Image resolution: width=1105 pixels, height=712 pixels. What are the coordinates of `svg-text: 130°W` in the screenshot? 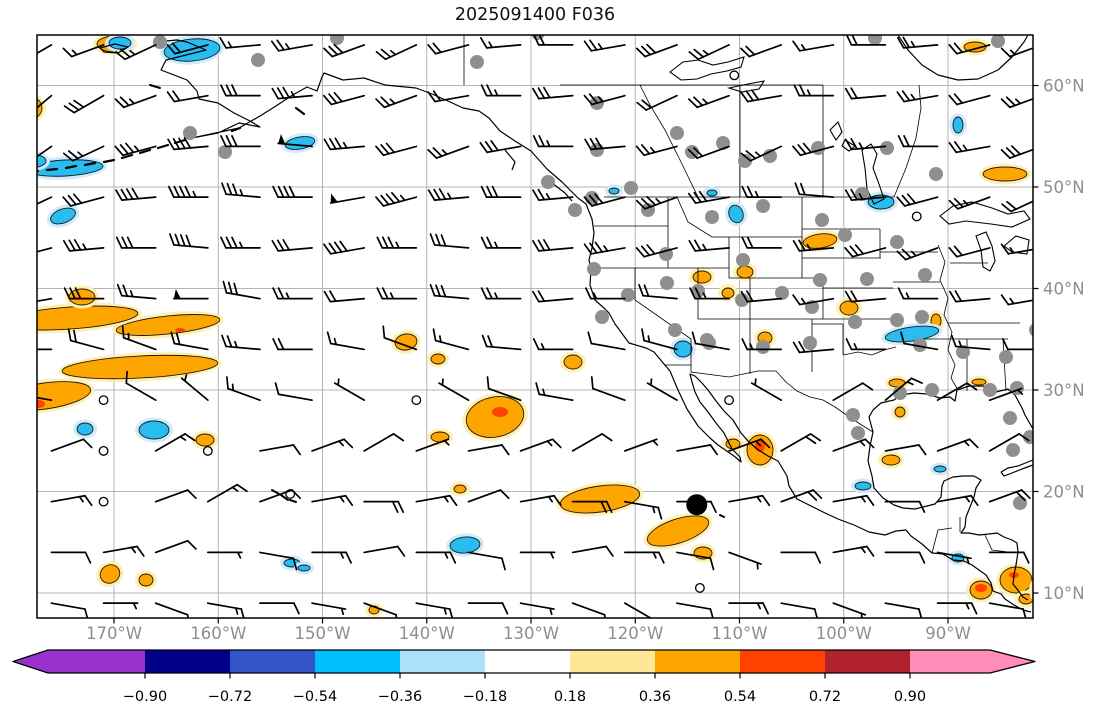 It's located at (531, 633).